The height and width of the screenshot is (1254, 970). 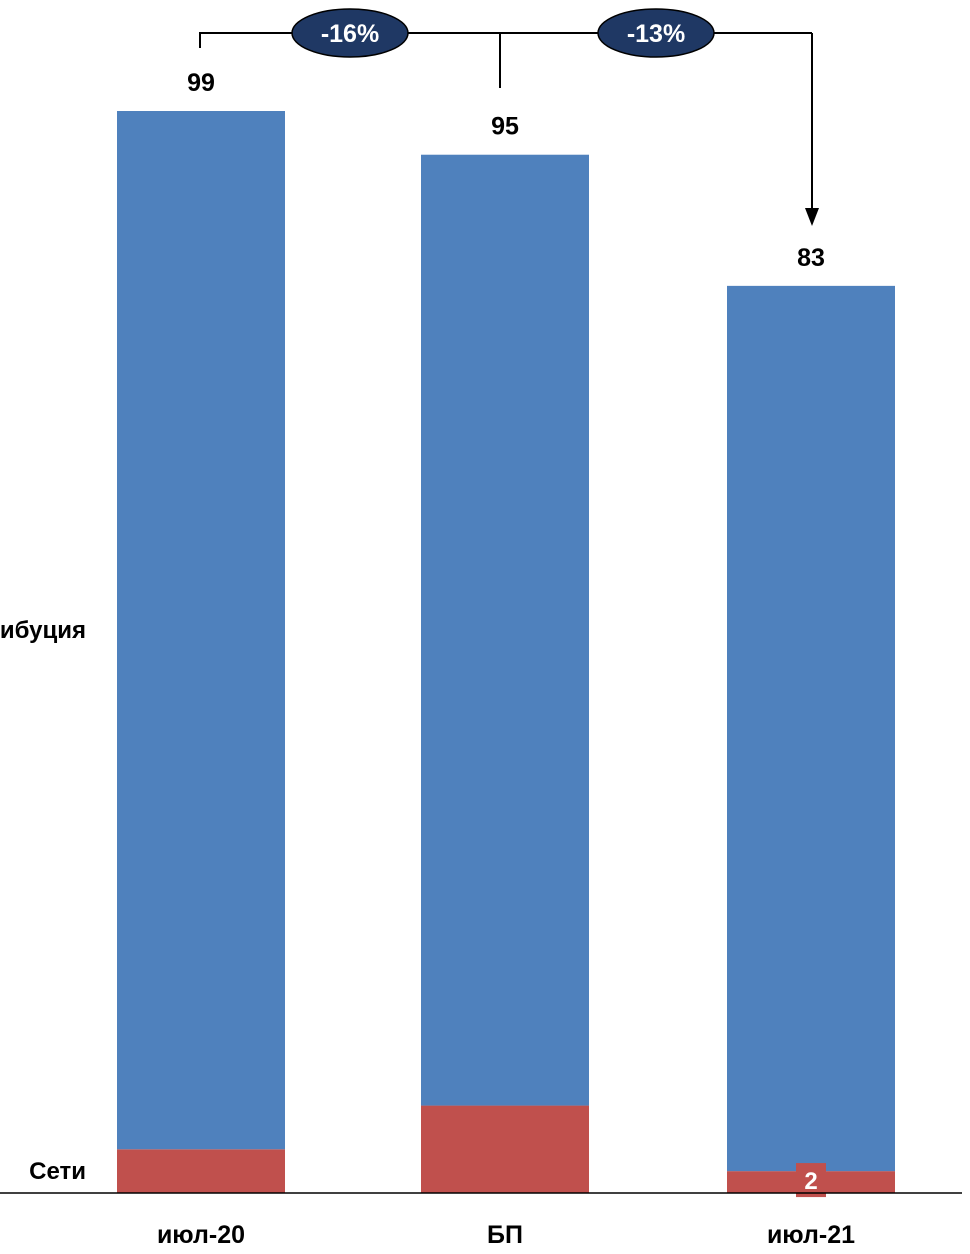 I want to click on legend-group: Сети Дистрибуция, so click(x=43, y=901).